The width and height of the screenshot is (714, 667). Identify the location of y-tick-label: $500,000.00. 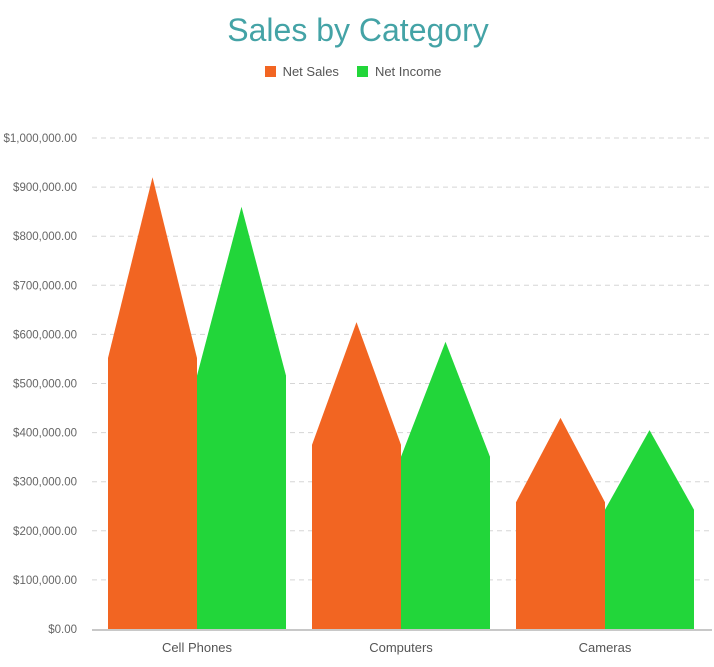
(45, 385).